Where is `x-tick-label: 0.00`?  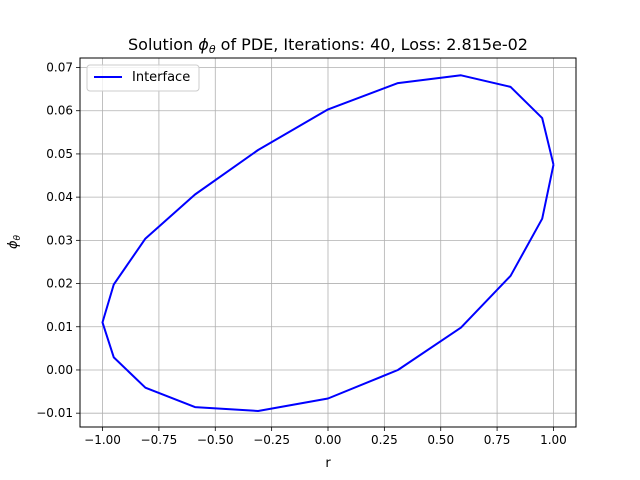 x-tick-label: 0.00 is located at coordinates (328, 440).